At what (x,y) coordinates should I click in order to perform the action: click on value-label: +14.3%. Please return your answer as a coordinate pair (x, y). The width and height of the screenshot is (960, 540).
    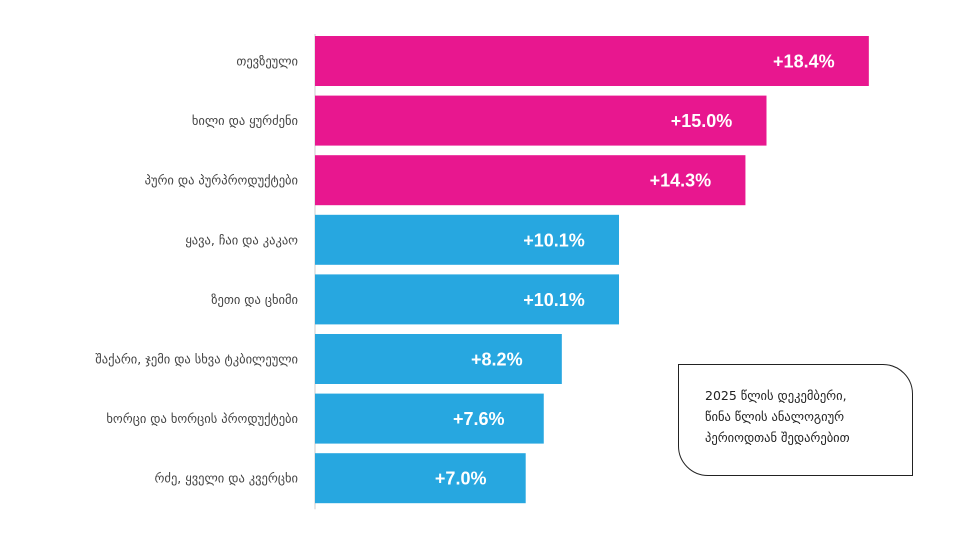
    Looking at the image, I should click on (681, 181).